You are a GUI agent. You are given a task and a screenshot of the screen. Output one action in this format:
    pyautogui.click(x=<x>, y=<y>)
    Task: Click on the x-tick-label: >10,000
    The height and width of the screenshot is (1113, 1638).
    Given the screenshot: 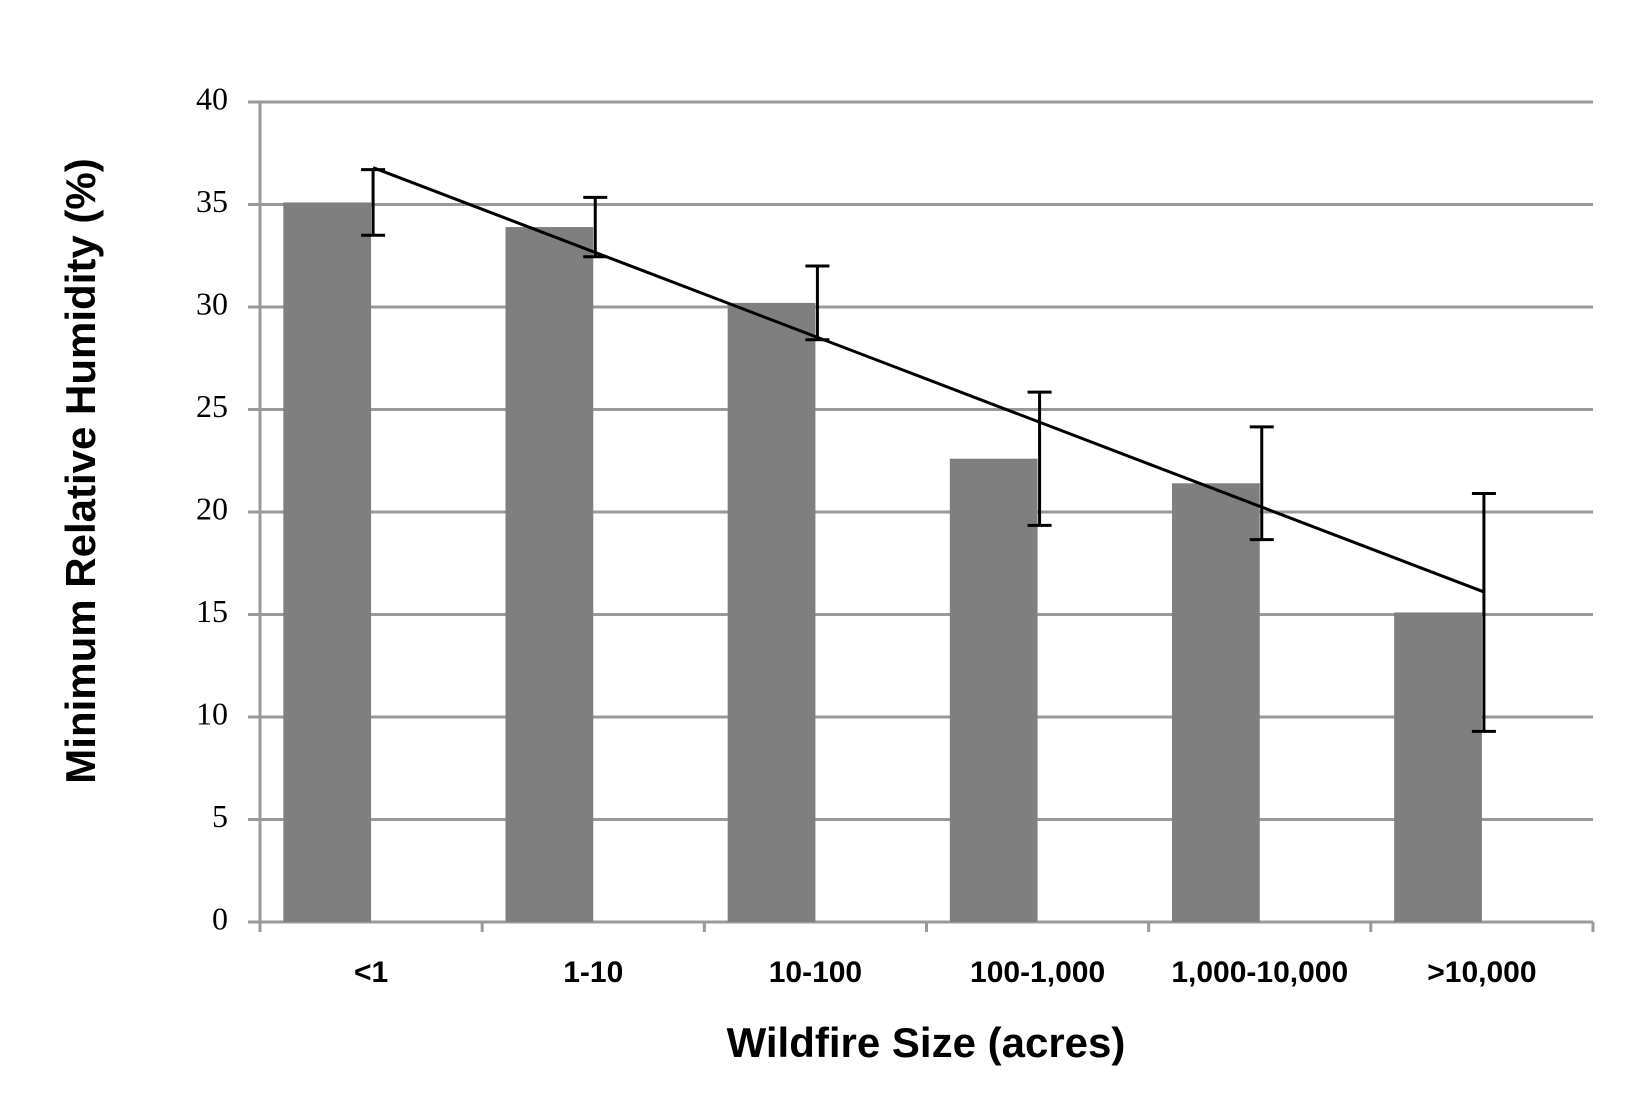 What is the action you would take?
    pyautogui.click(x=1481, y=972)
    